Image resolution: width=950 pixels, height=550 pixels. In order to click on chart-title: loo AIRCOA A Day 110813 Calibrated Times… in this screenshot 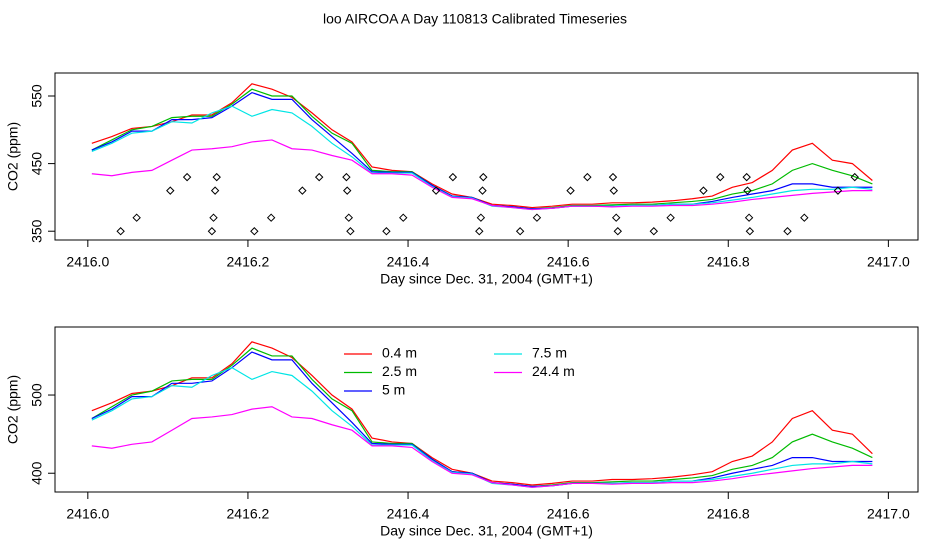, I will do `click(475, 19)`.